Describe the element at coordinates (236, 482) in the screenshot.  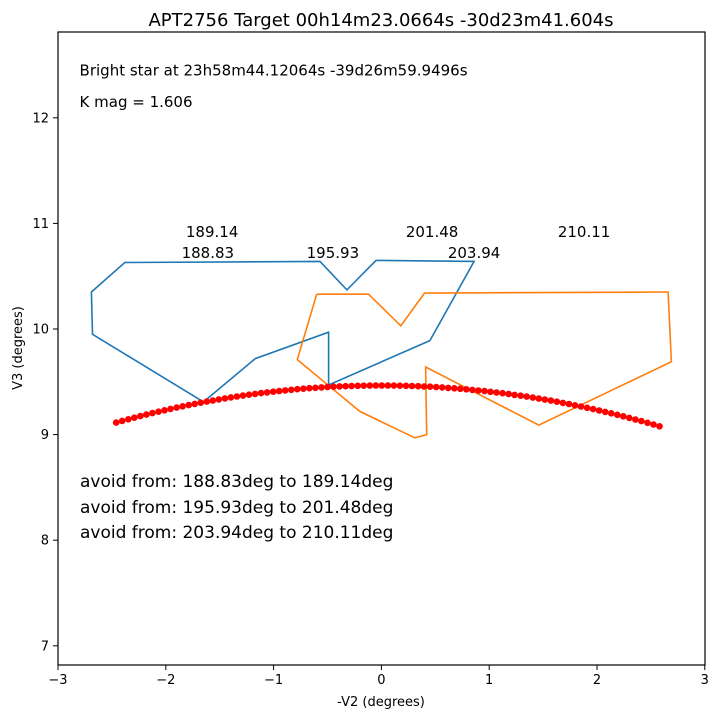
I see `avoid-text: avoid from: 188.83deg to 189.14deg` at that location.